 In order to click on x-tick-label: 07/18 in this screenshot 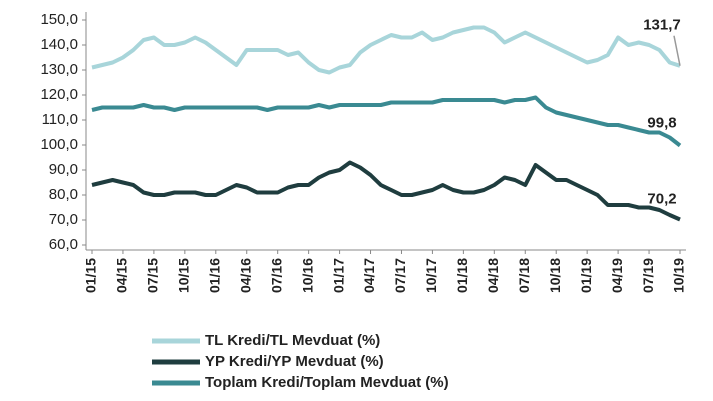, I will do `click(524, 275)`.